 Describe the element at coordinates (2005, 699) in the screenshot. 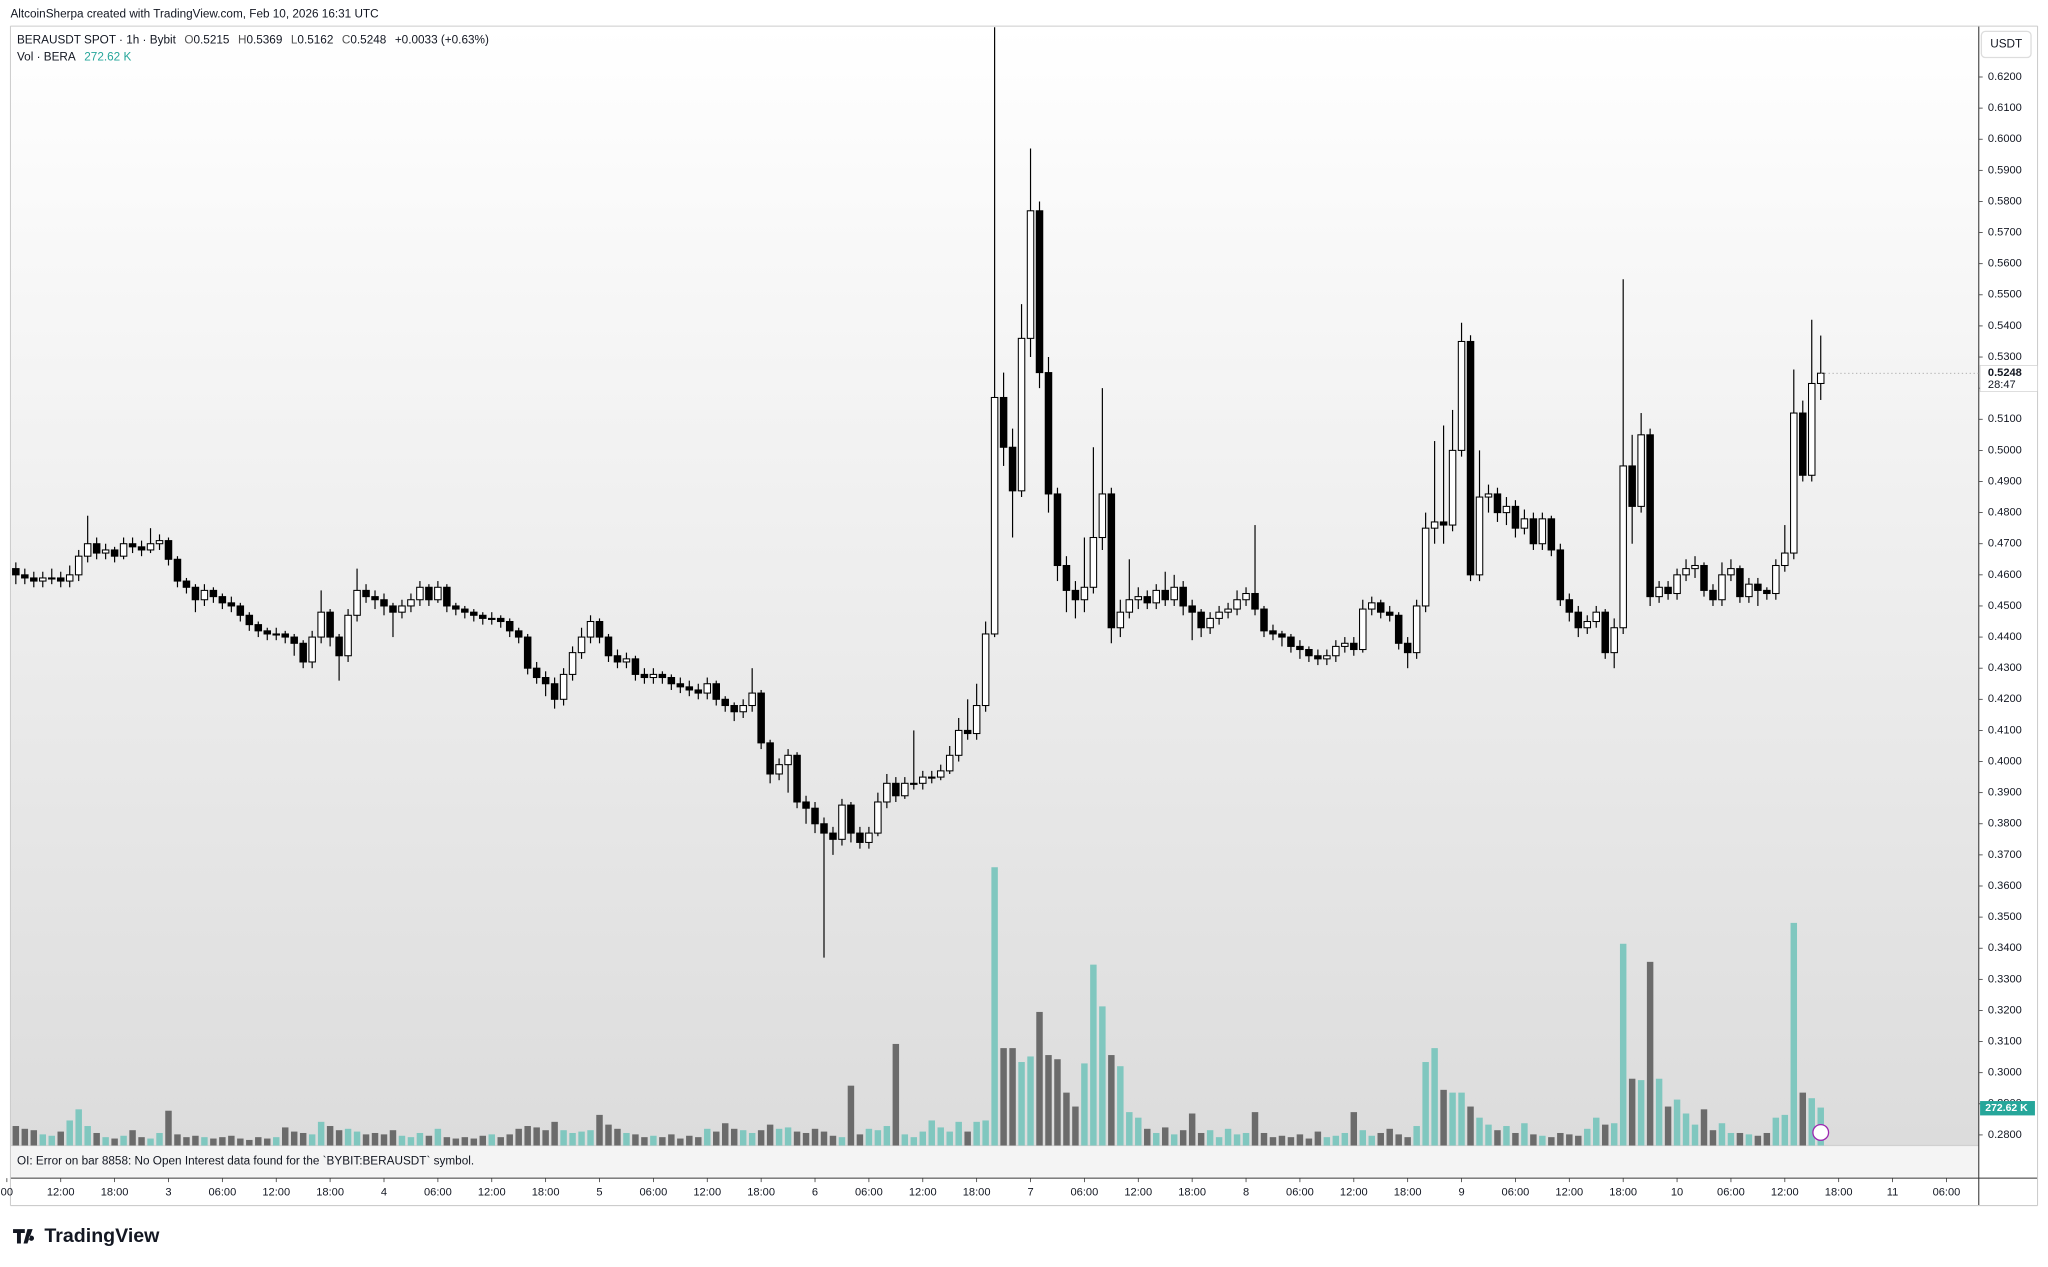

I see `y-tick-label: 0.4200` at that location.